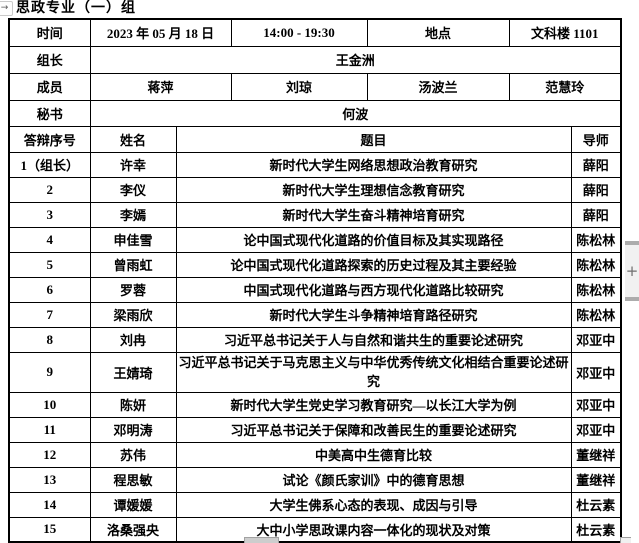  I want to click on seq-cell: 8, so click(49, 339).